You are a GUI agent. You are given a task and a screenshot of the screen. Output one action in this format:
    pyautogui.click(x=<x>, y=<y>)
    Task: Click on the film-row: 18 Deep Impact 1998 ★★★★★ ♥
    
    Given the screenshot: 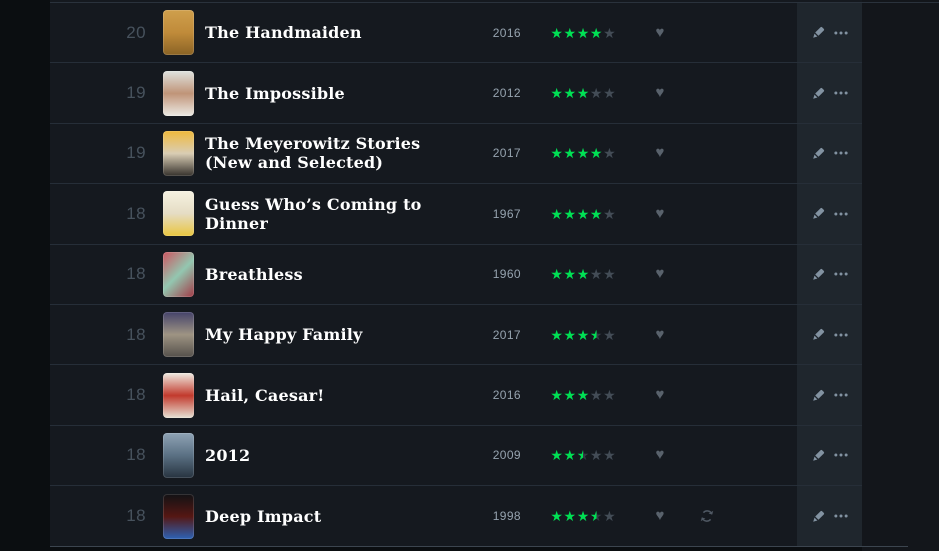 What is the action you would take?
    pyautogui.click(x=456, y=516)
    